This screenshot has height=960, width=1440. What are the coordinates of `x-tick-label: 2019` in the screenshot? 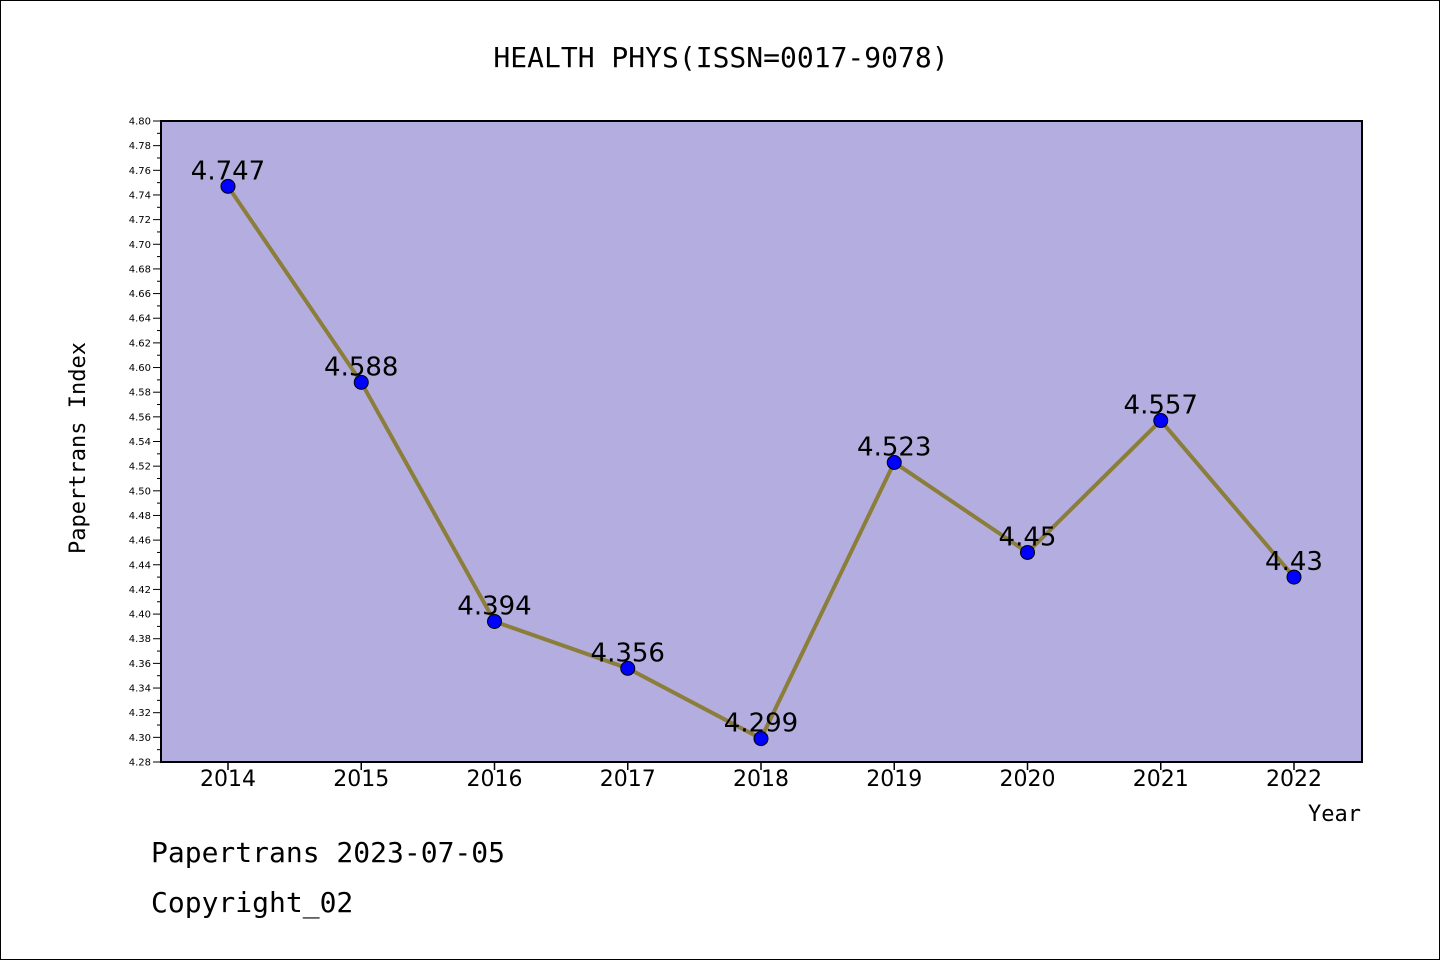 It's located at (894, 779).